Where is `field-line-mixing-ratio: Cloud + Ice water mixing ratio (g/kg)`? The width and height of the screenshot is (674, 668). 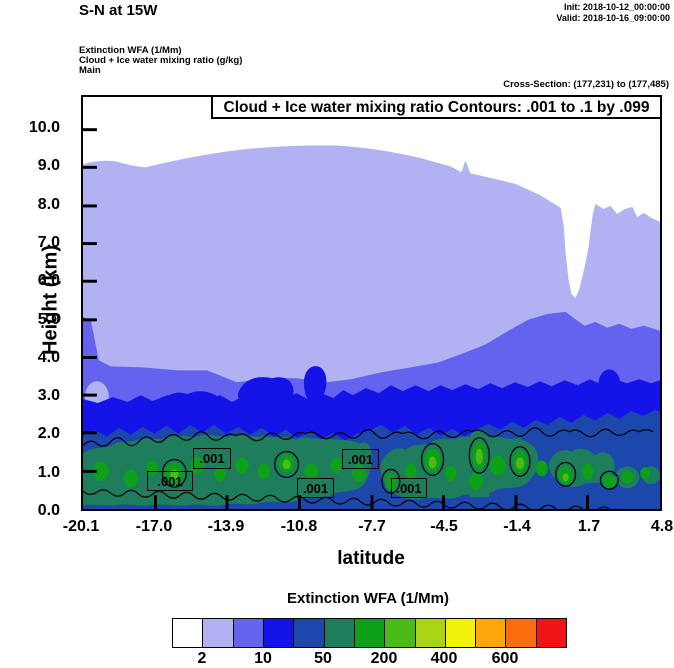
field-line-mixing-ratio: Cloud + Ice water mixing ratio (g/kg) is located at coordinates (161, 60).